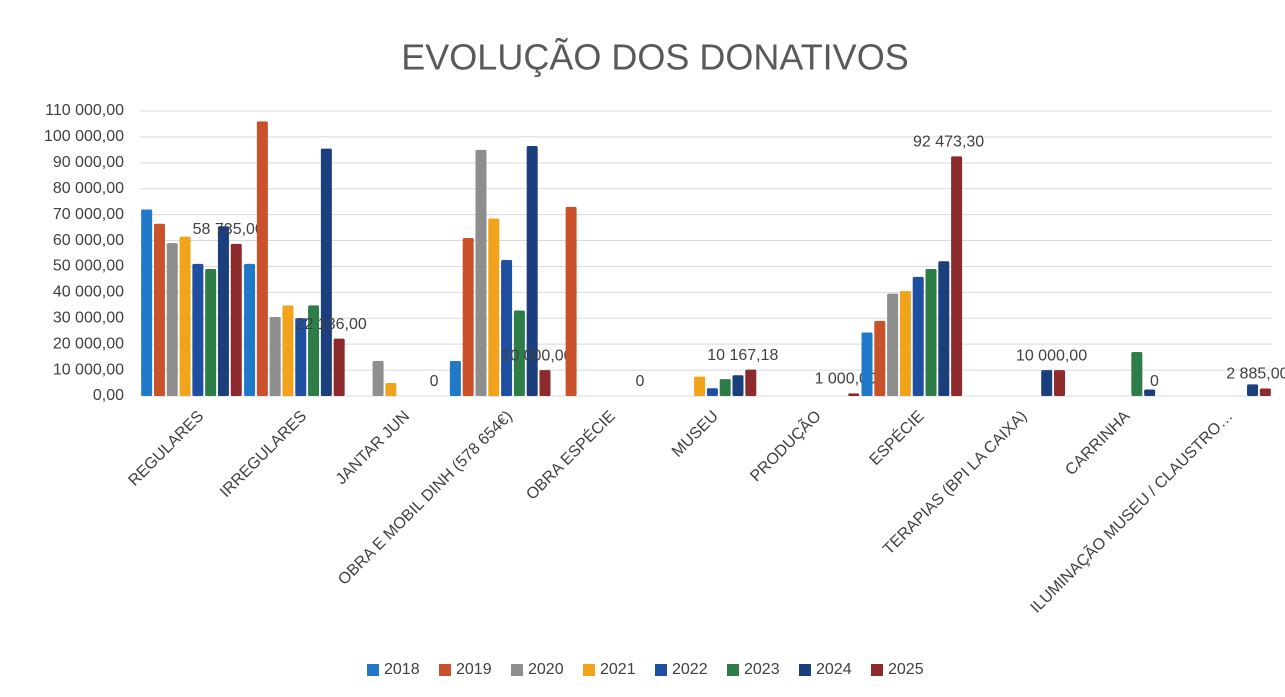 The height and width of the screenshot is (697, 1285). I want to click on x-tick-label: OBRA ESPÉCIE, so click(570, 454).